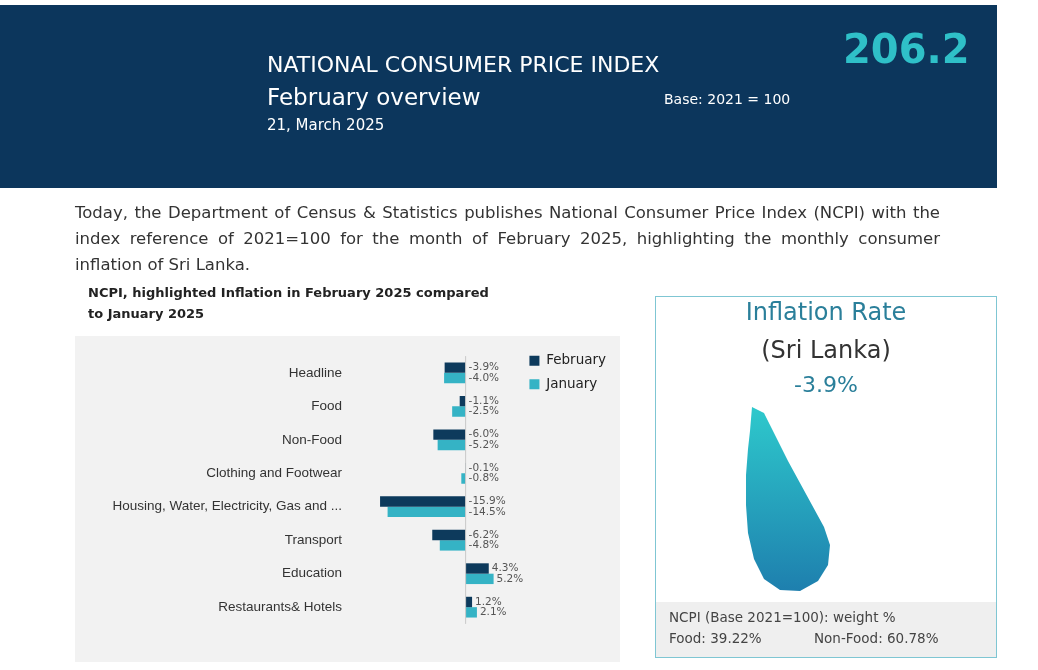  Describe the element at coordinates (484, 477) in the screenshot. I see `data-label: -0.8%` at that location.